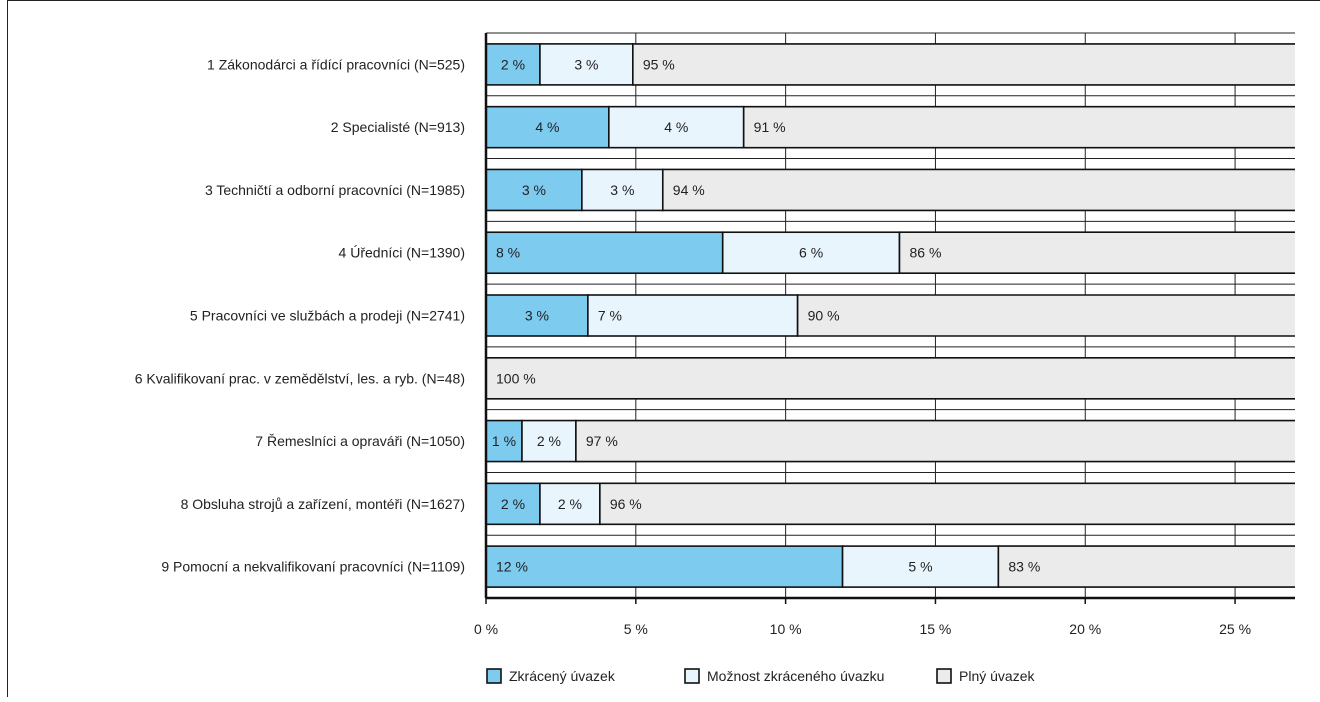 Image resolution: width=1320 pixels, height=702 pixels. Describe the element at coordinates (659, 64) in the screenshot. I see `data-label: 95 %` at that location.